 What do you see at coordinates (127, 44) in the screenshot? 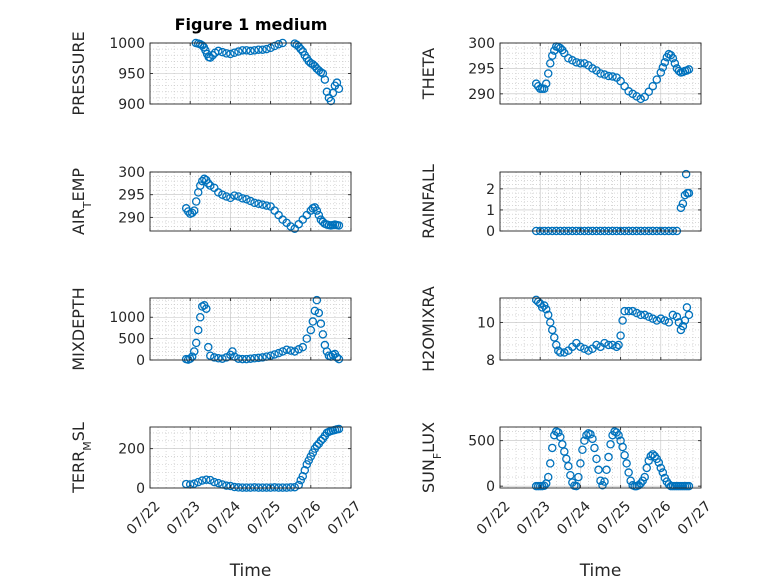
I see `chart-1-ytick-label: 1000` at bounding box center [127, 44].